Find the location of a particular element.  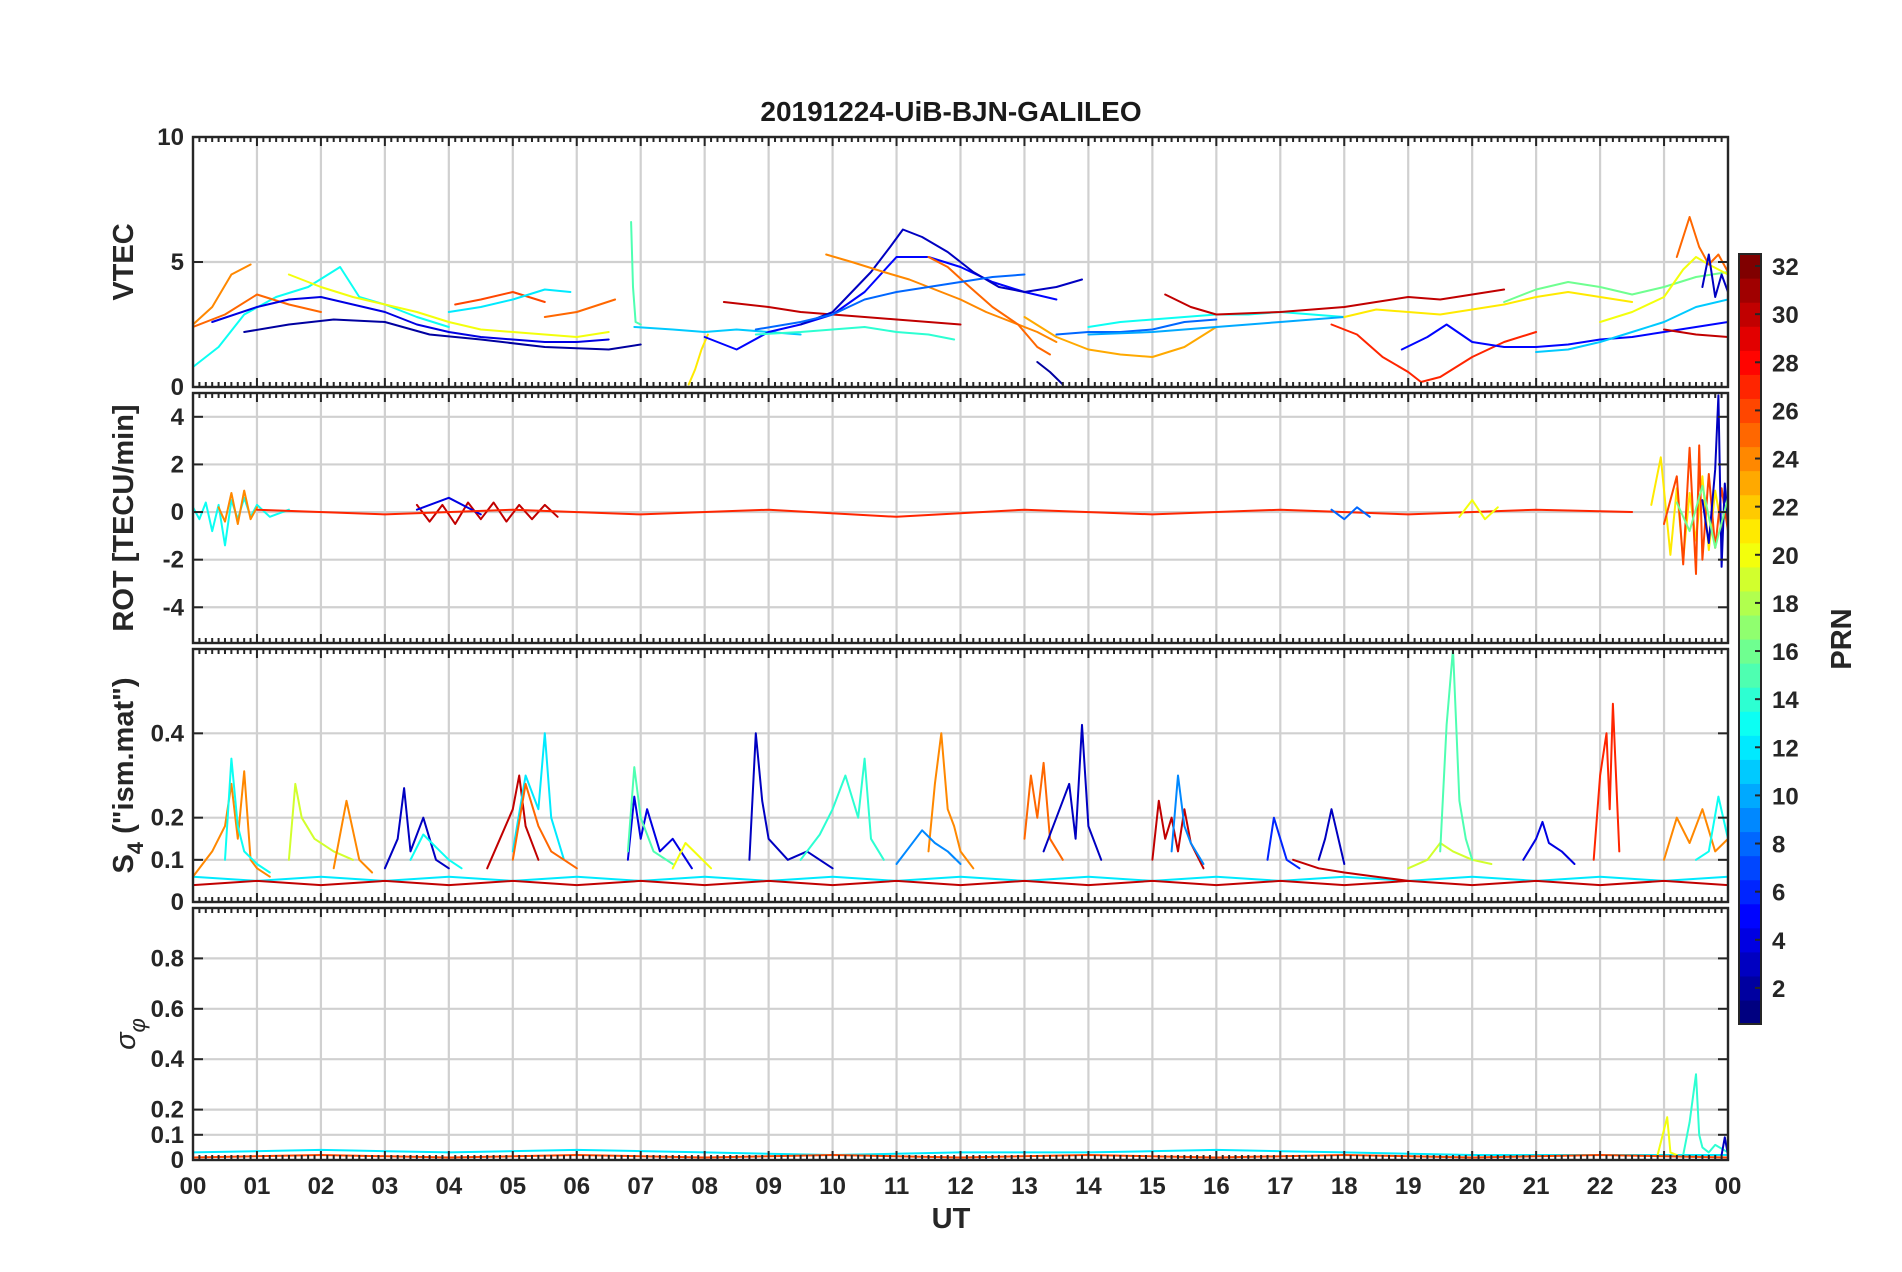

y-tick-label: 0 is located at coordinates (177, 512).